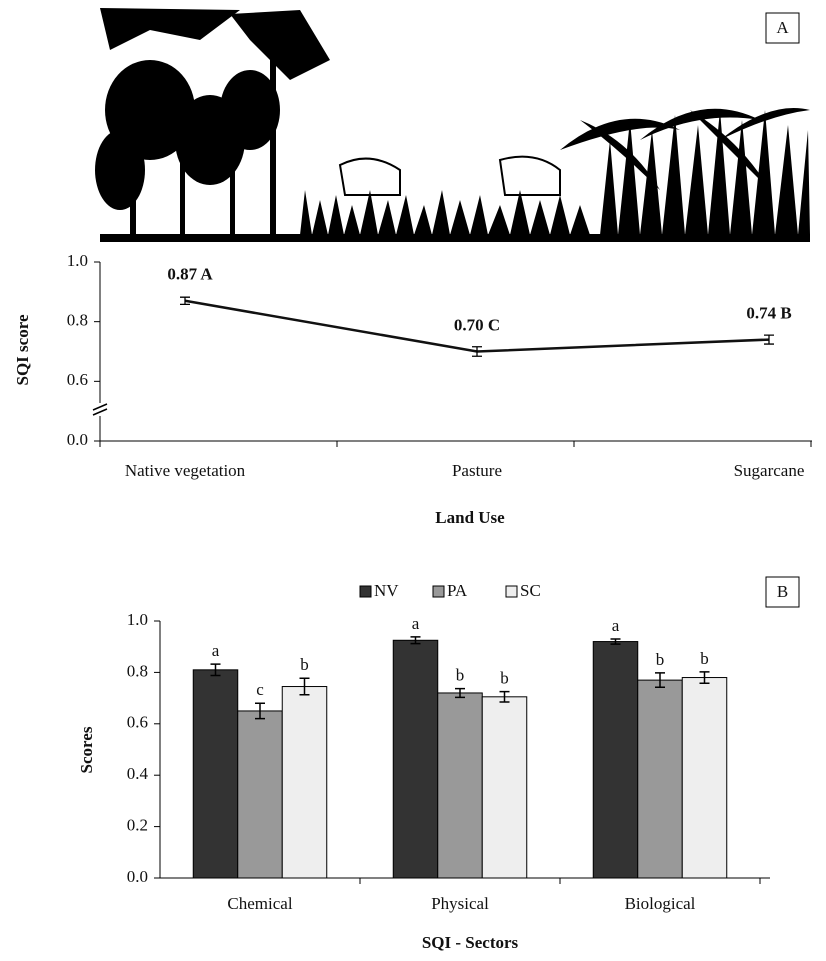 The image size is (826, 961). What do you see at coordinates (260, 689) in the screenshot?
I see `significance-letter: c` at bounding box center [260, 689].